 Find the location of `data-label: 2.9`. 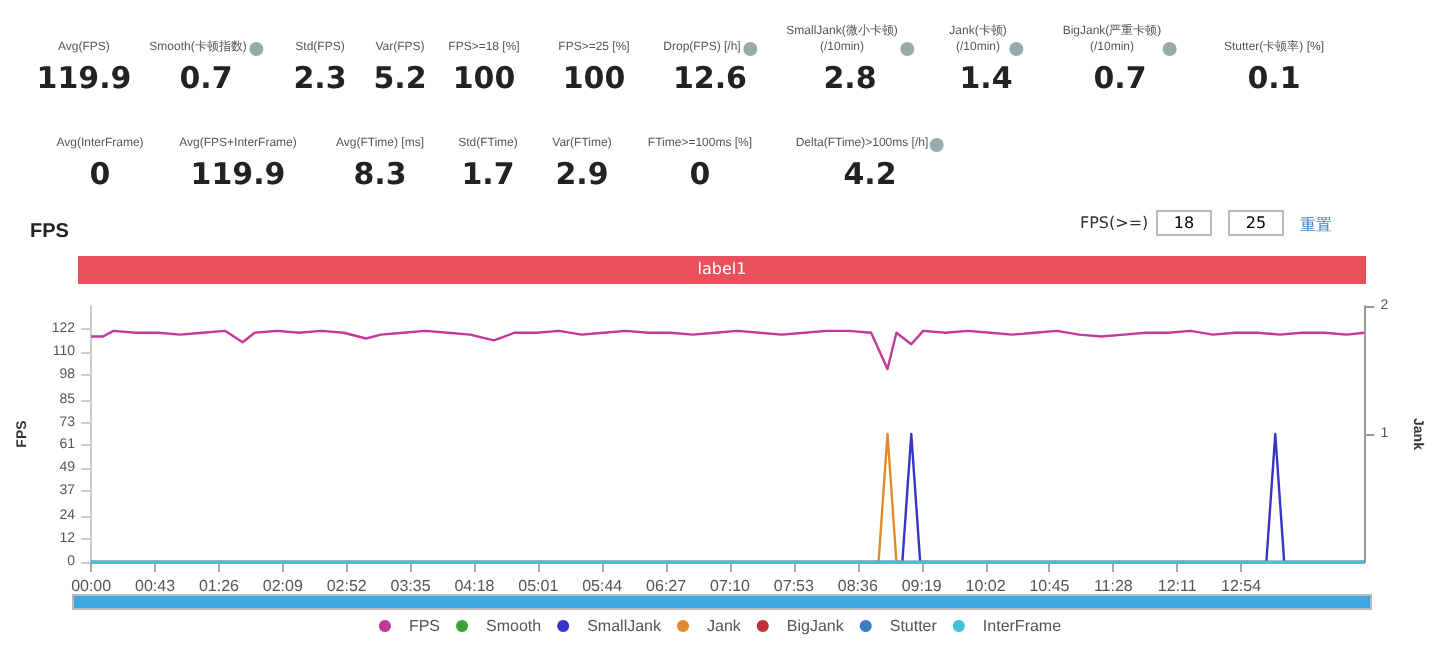

data-label: 2.9 is located at coordinates (582, 174).